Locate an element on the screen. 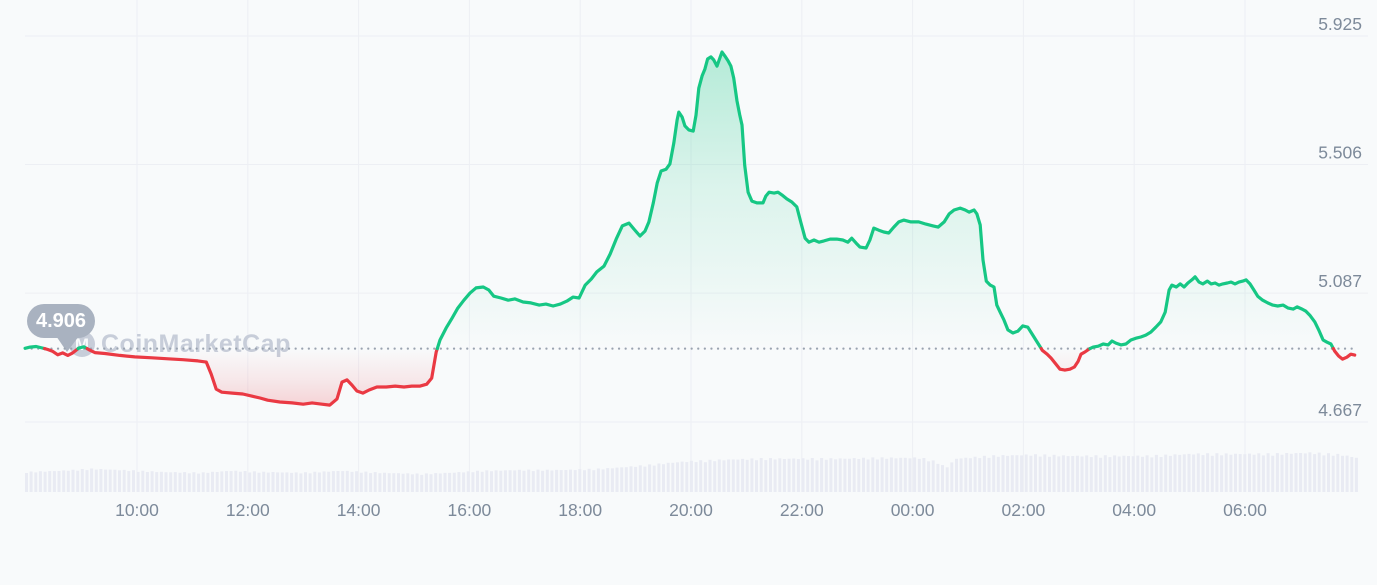  y-axis-tick-label: 4.667 is located at coordinates (1340, 410).